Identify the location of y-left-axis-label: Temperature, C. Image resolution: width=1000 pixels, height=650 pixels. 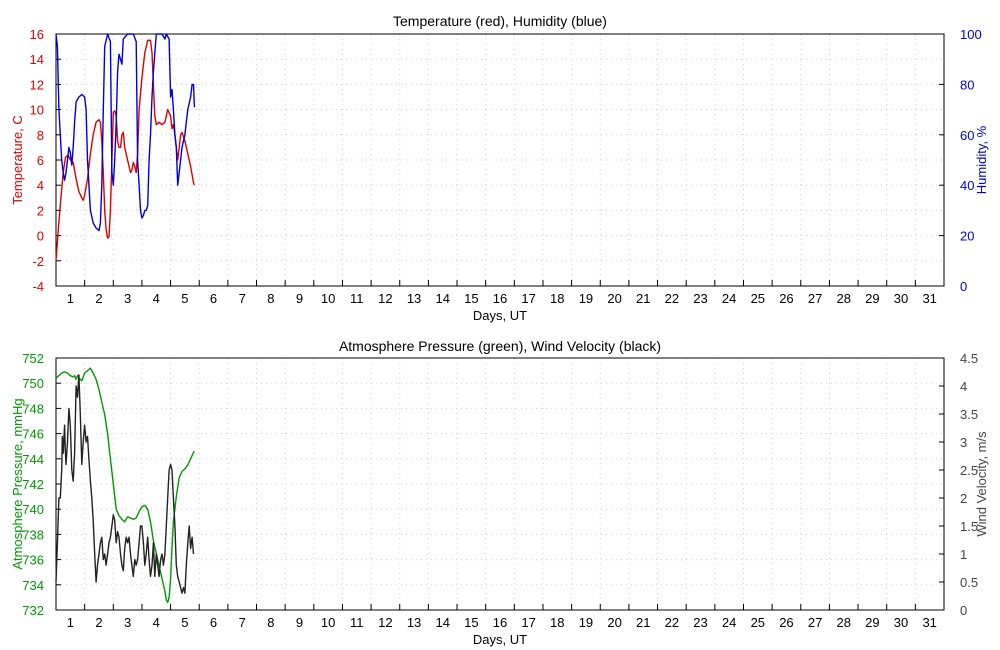
(17, 160).